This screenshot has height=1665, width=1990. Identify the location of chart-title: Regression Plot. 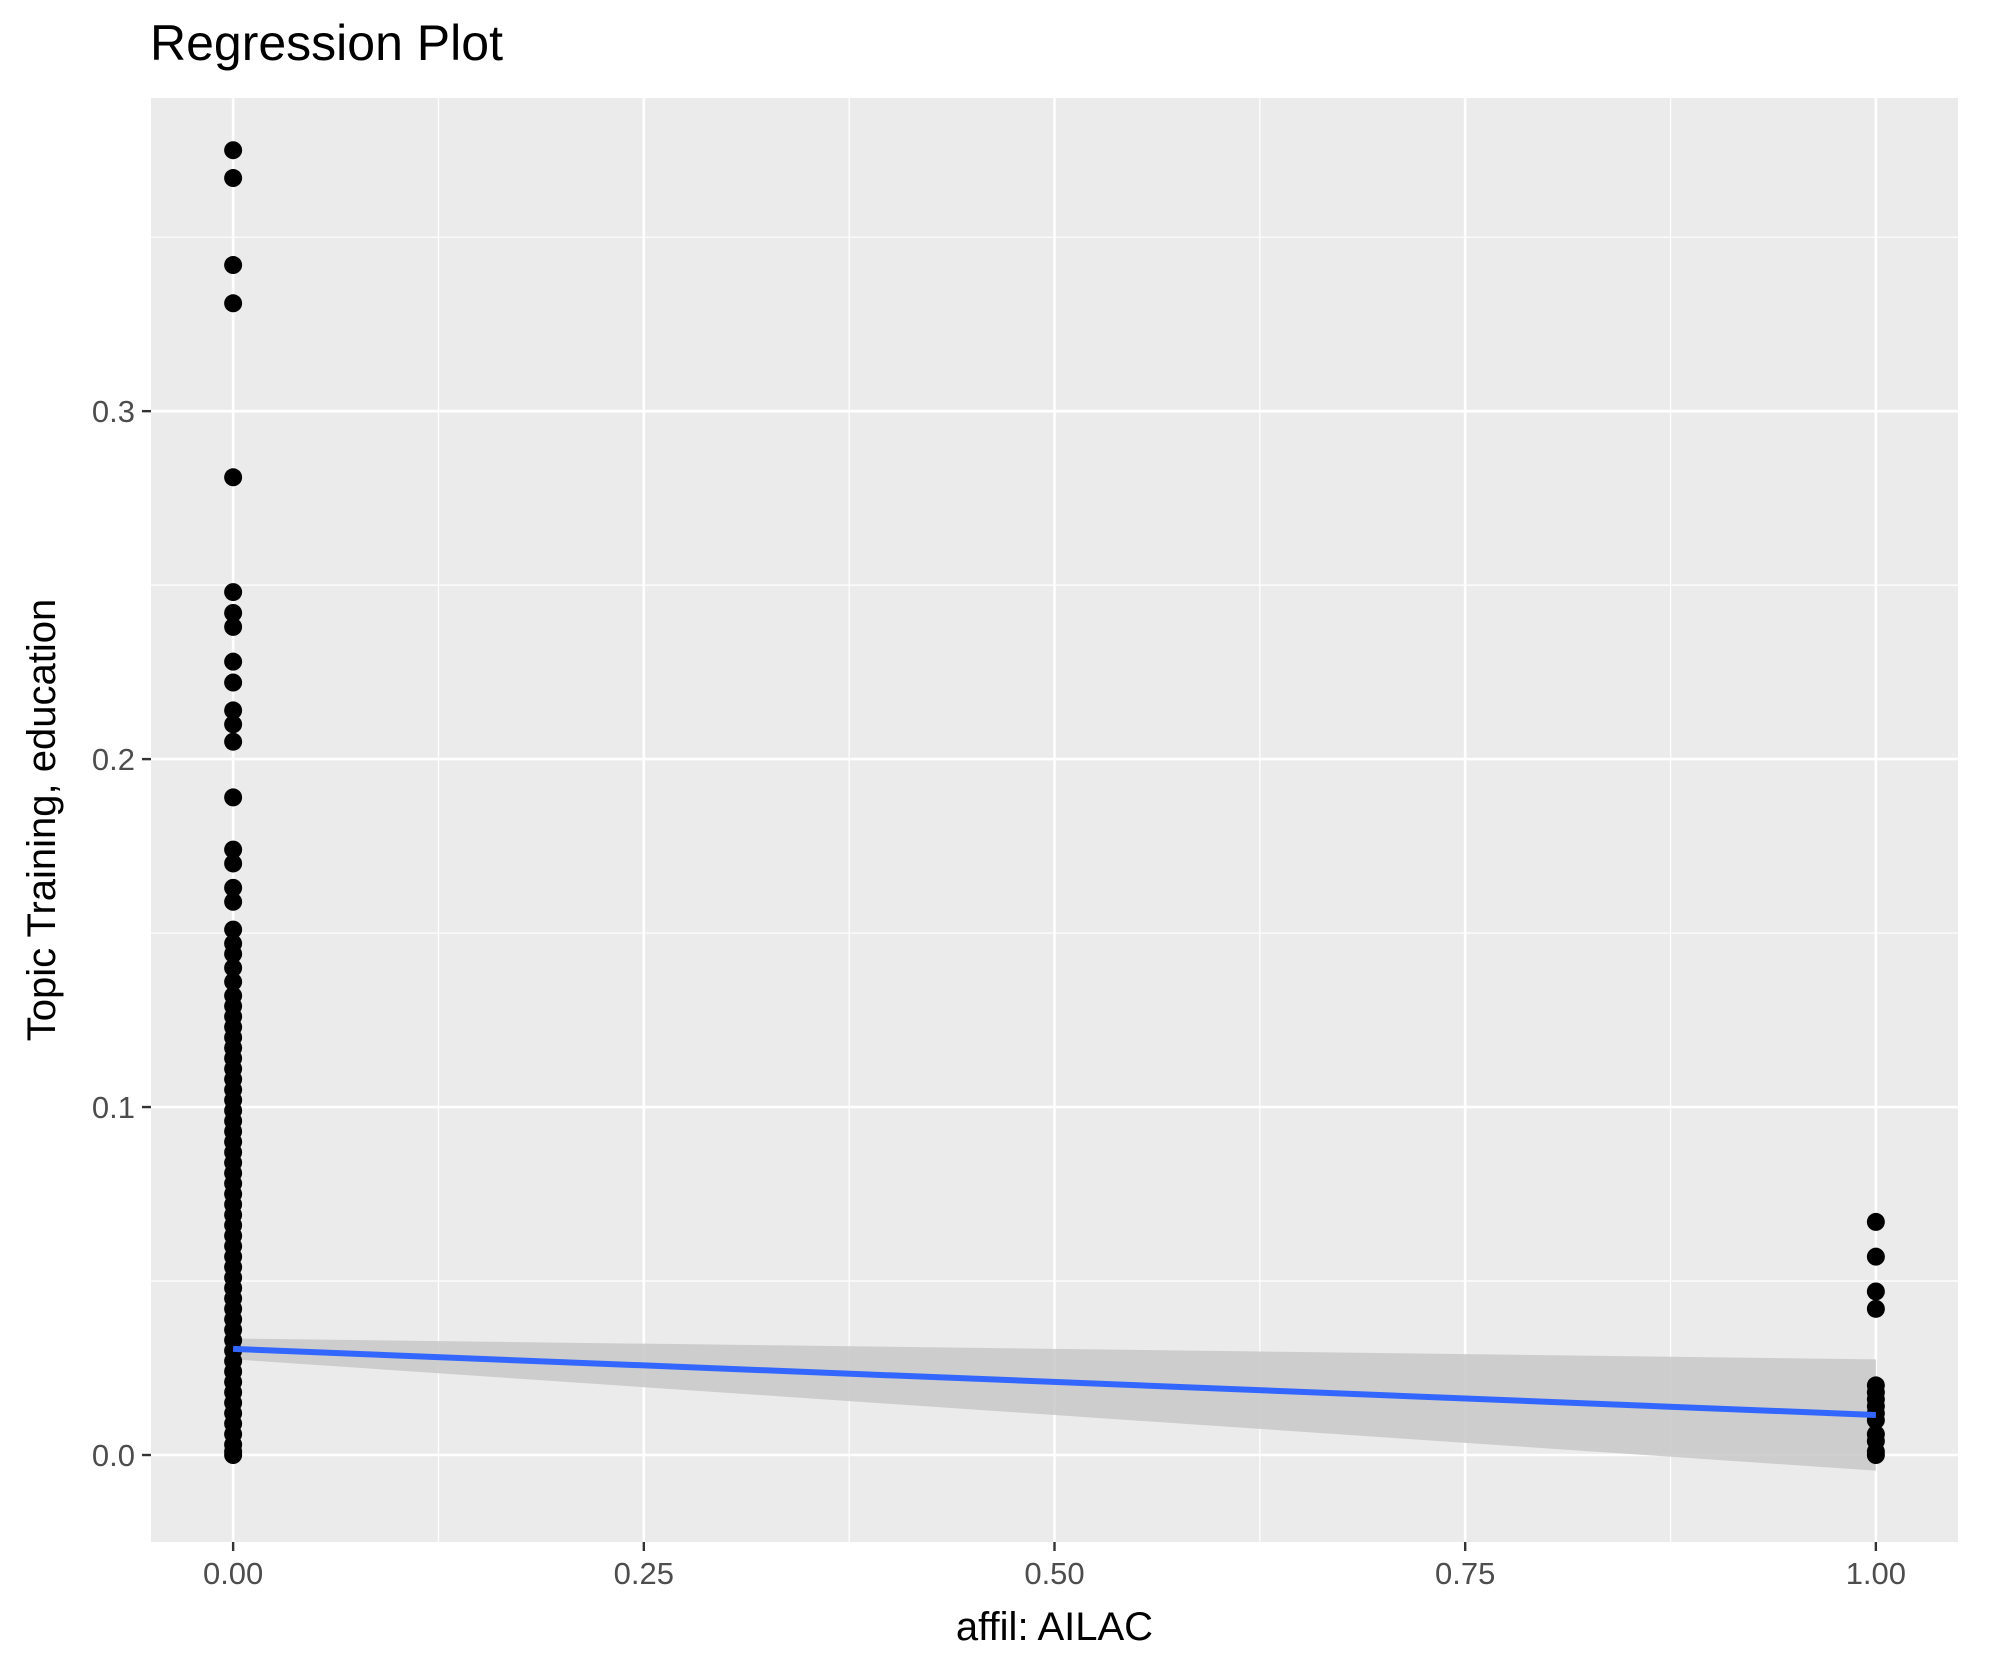
(326, 43).